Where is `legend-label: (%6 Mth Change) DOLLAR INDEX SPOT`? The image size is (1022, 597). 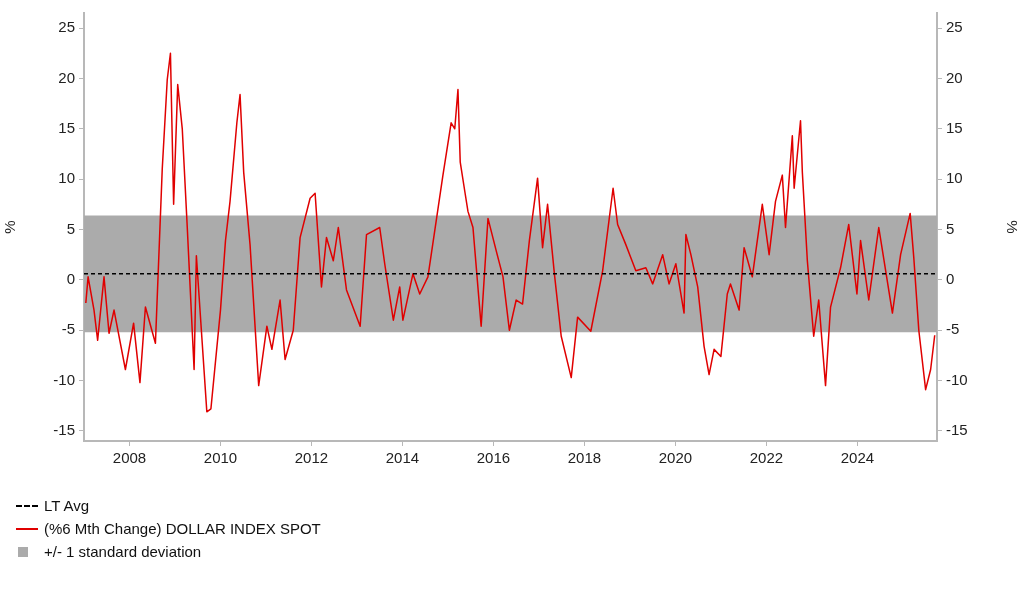
legend-label: (%6 Mth Change) DOLLAR INDEX SPOT is located at coordinates (182, 528).